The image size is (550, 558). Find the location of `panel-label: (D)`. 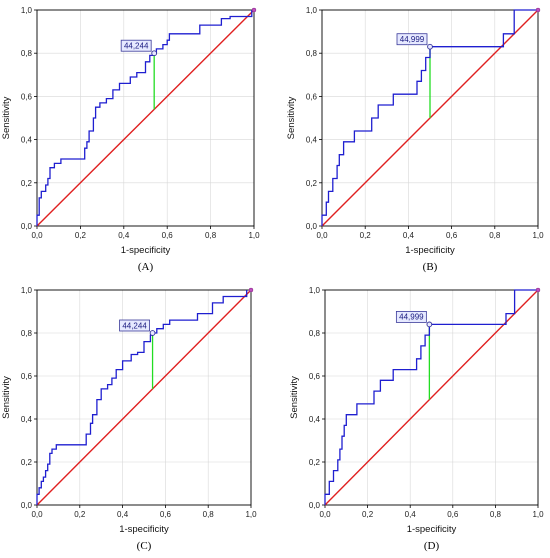

panel-label: (D) is located at coordinates (432, 546).